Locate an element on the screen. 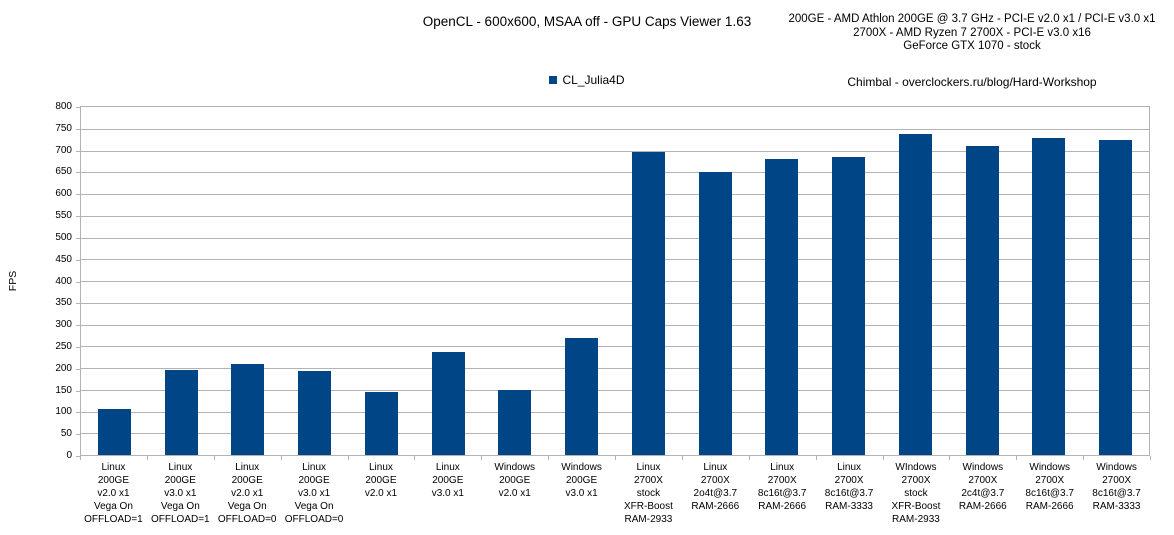  chart-legend: CL_Julia4D is located at coordinates (587, 80).